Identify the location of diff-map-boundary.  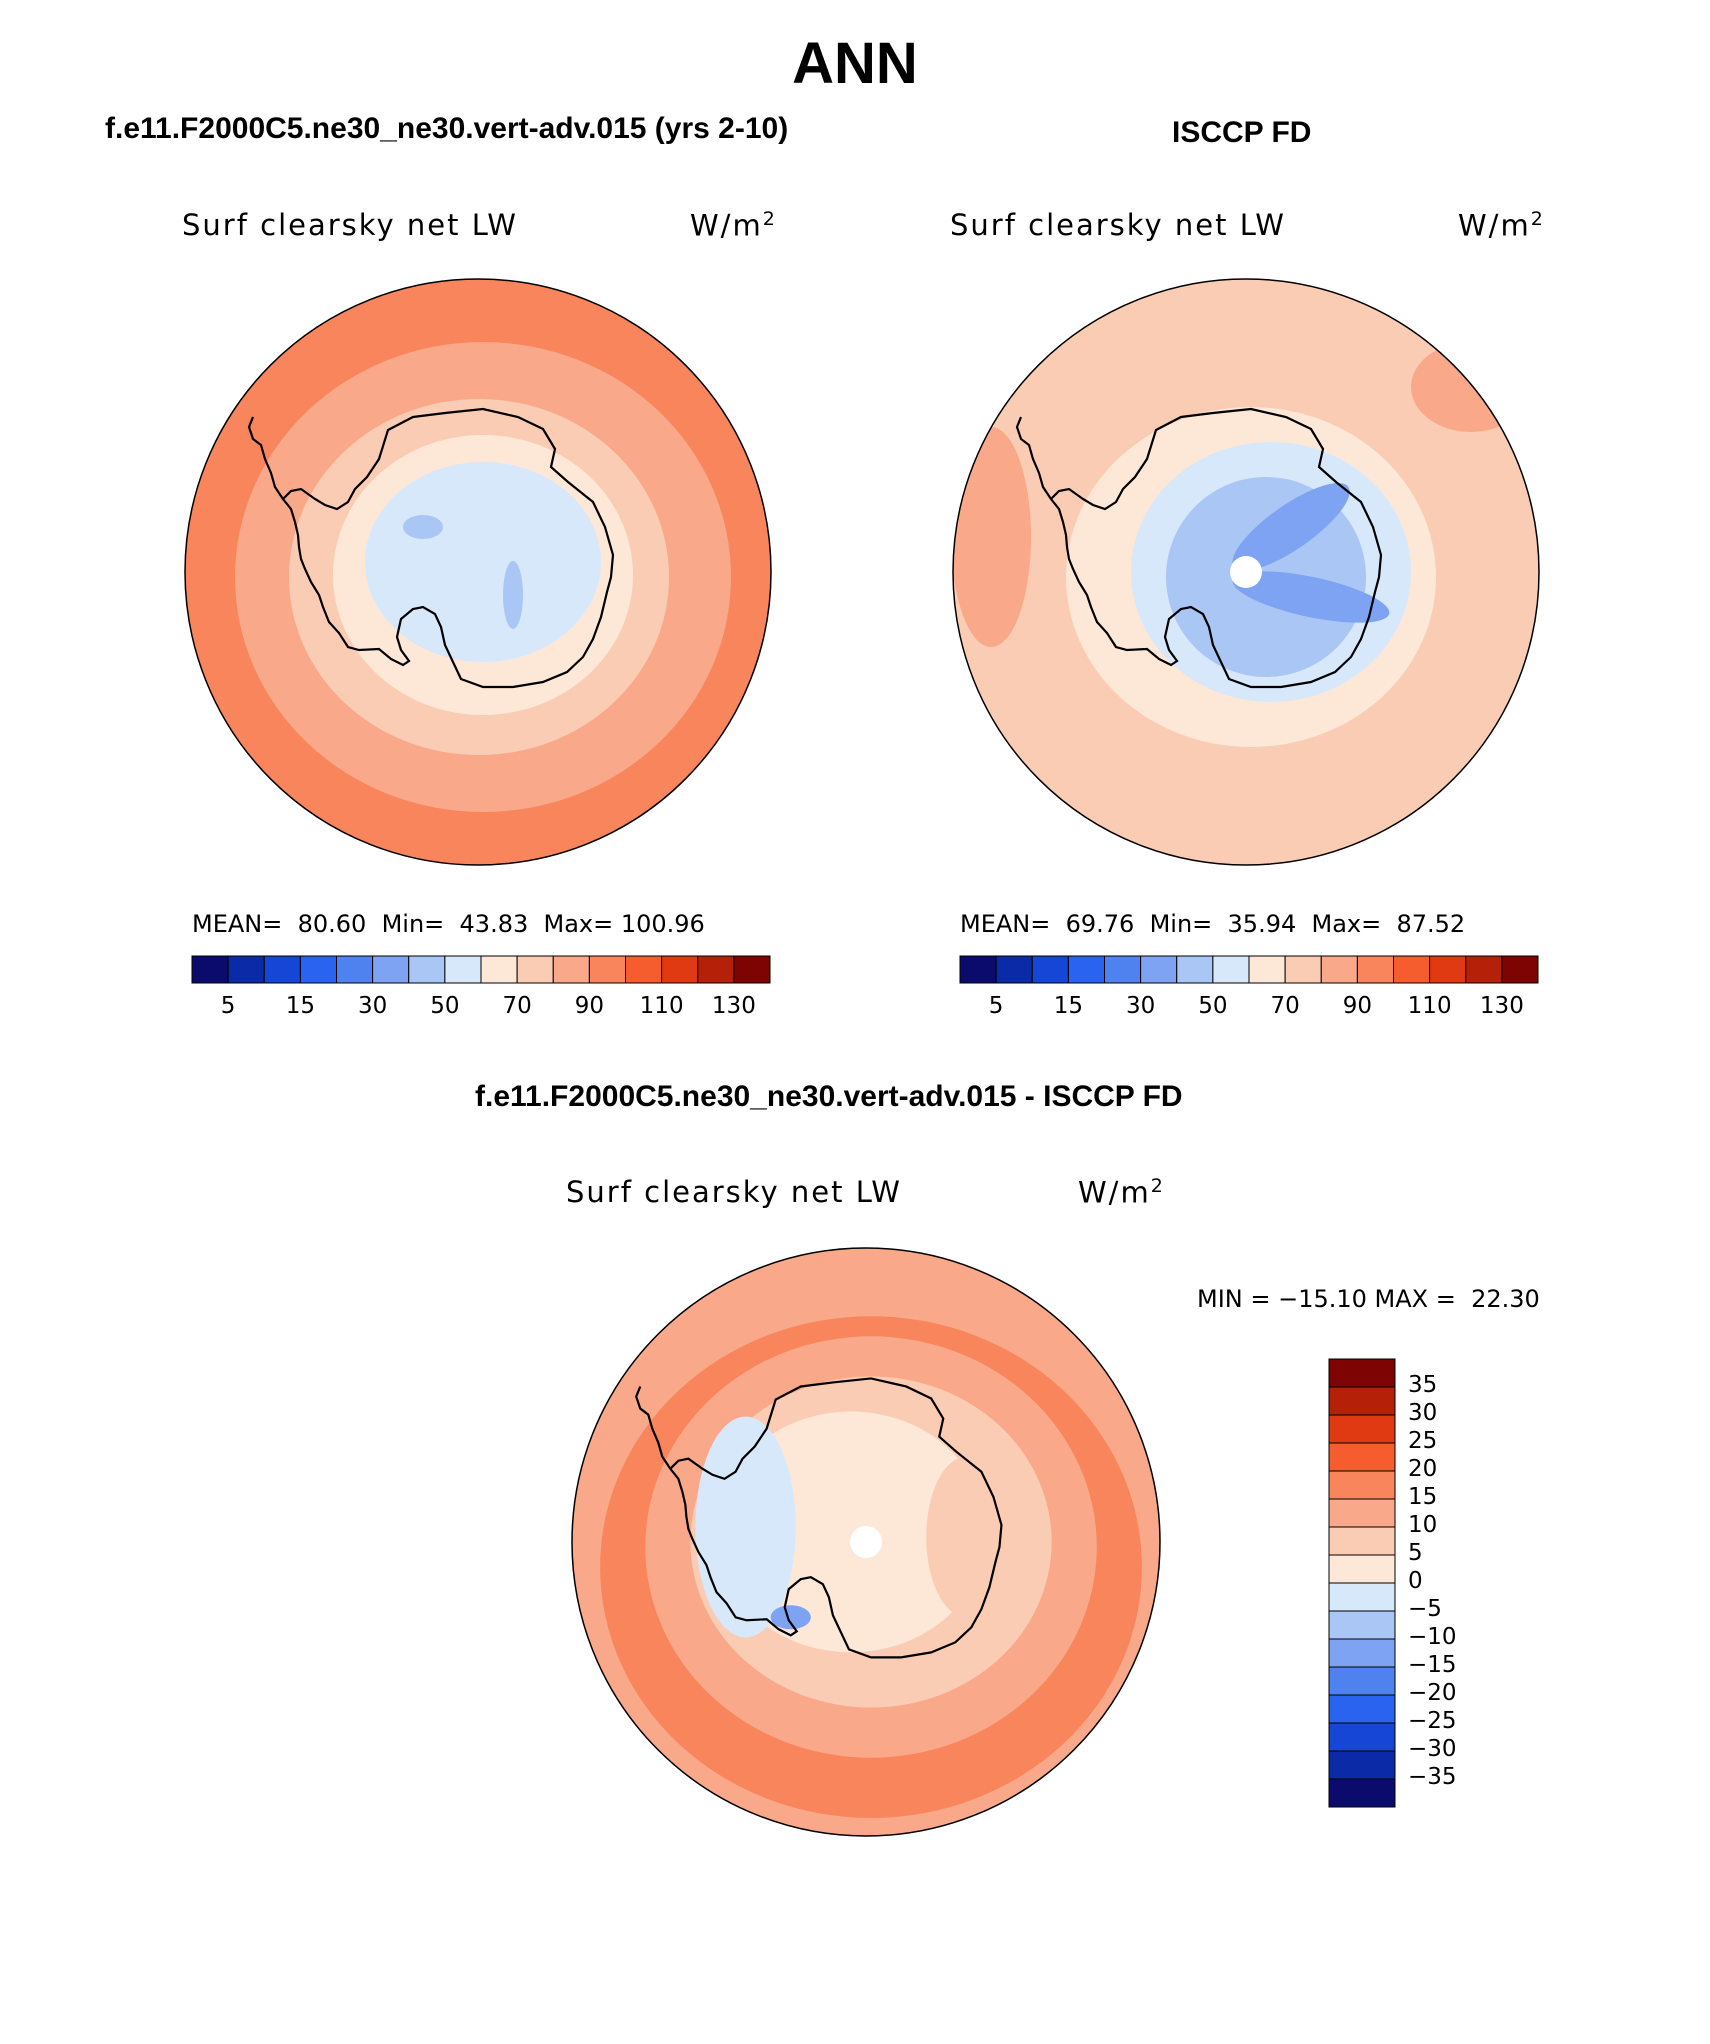
(866, 1542).